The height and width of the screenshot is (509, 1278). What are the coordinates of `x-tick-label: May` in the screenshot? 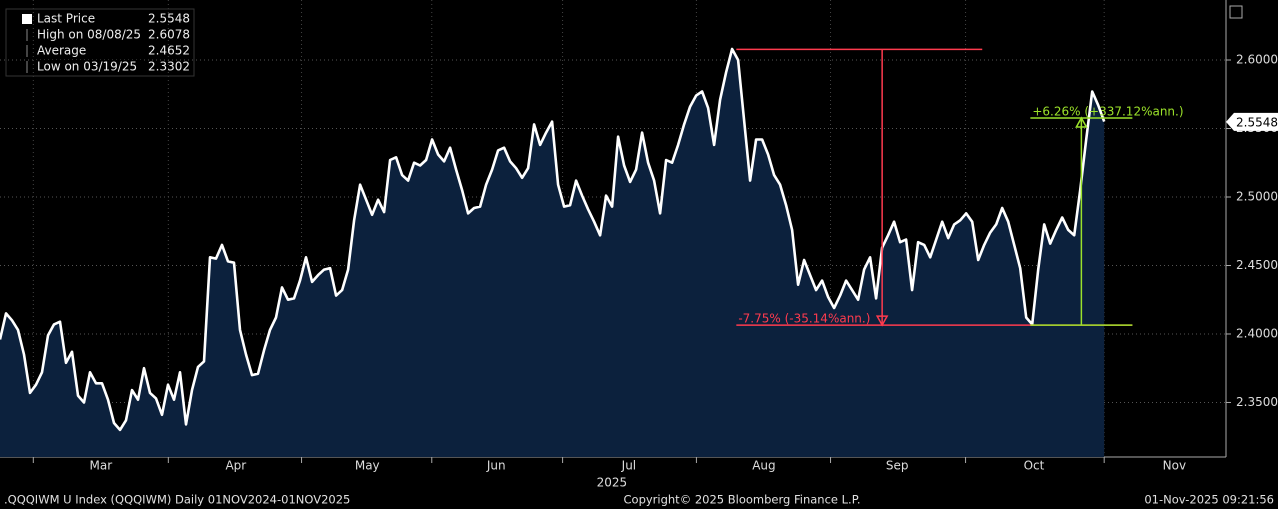 It's located at (367, 466).